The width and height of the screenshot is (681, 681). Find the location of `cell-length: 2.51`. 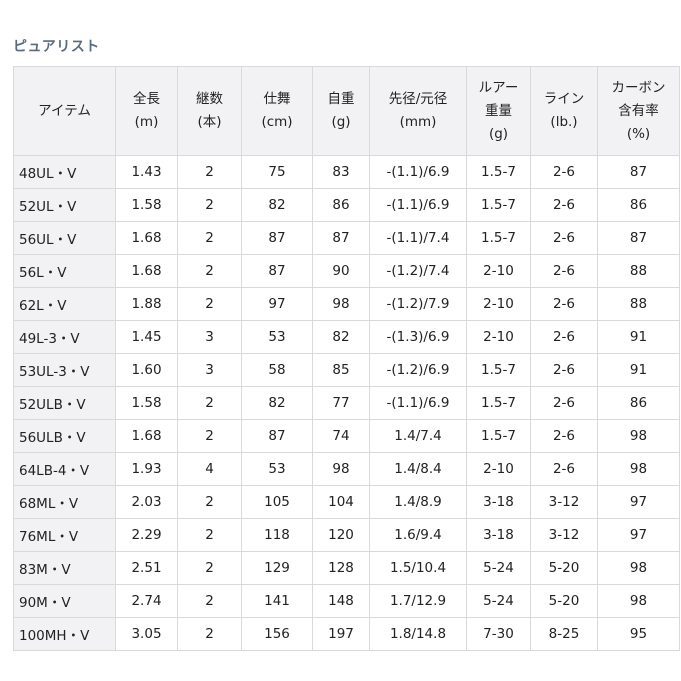

cell-length: 2.51 is located at coordinates (146, 568).